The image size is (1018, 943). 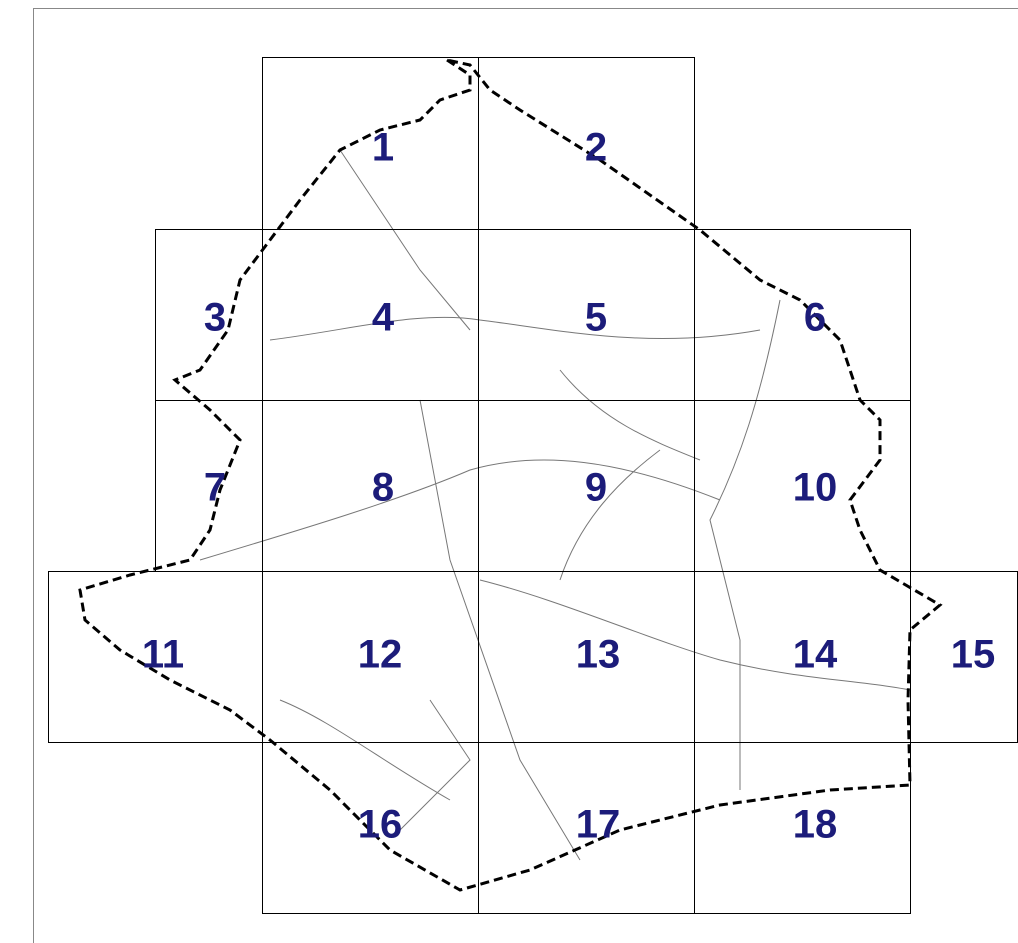 I want to click on tile-label: 14, so click(x=815, y=655).